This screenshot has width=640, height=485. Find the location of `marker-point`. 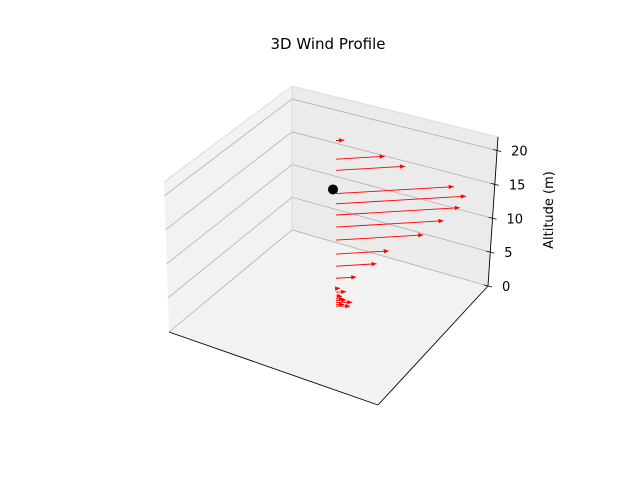

marker-point is located at coordinates (333, 189).